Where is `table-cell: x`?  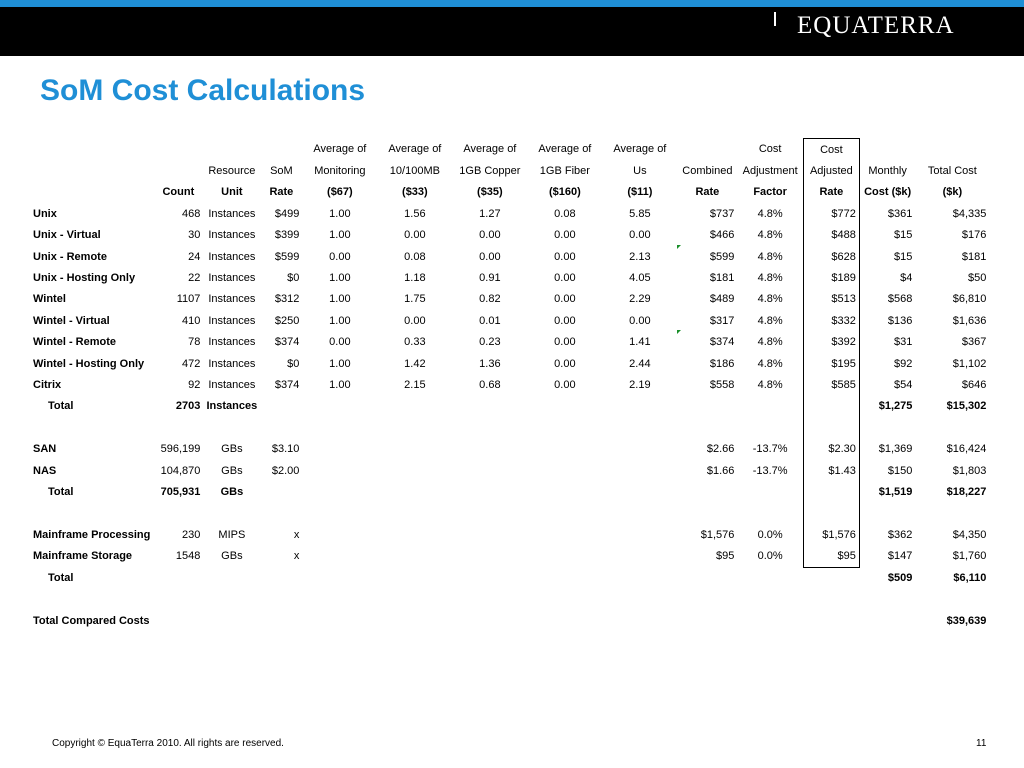
table-cell: x is located at coordinates (296, 534).